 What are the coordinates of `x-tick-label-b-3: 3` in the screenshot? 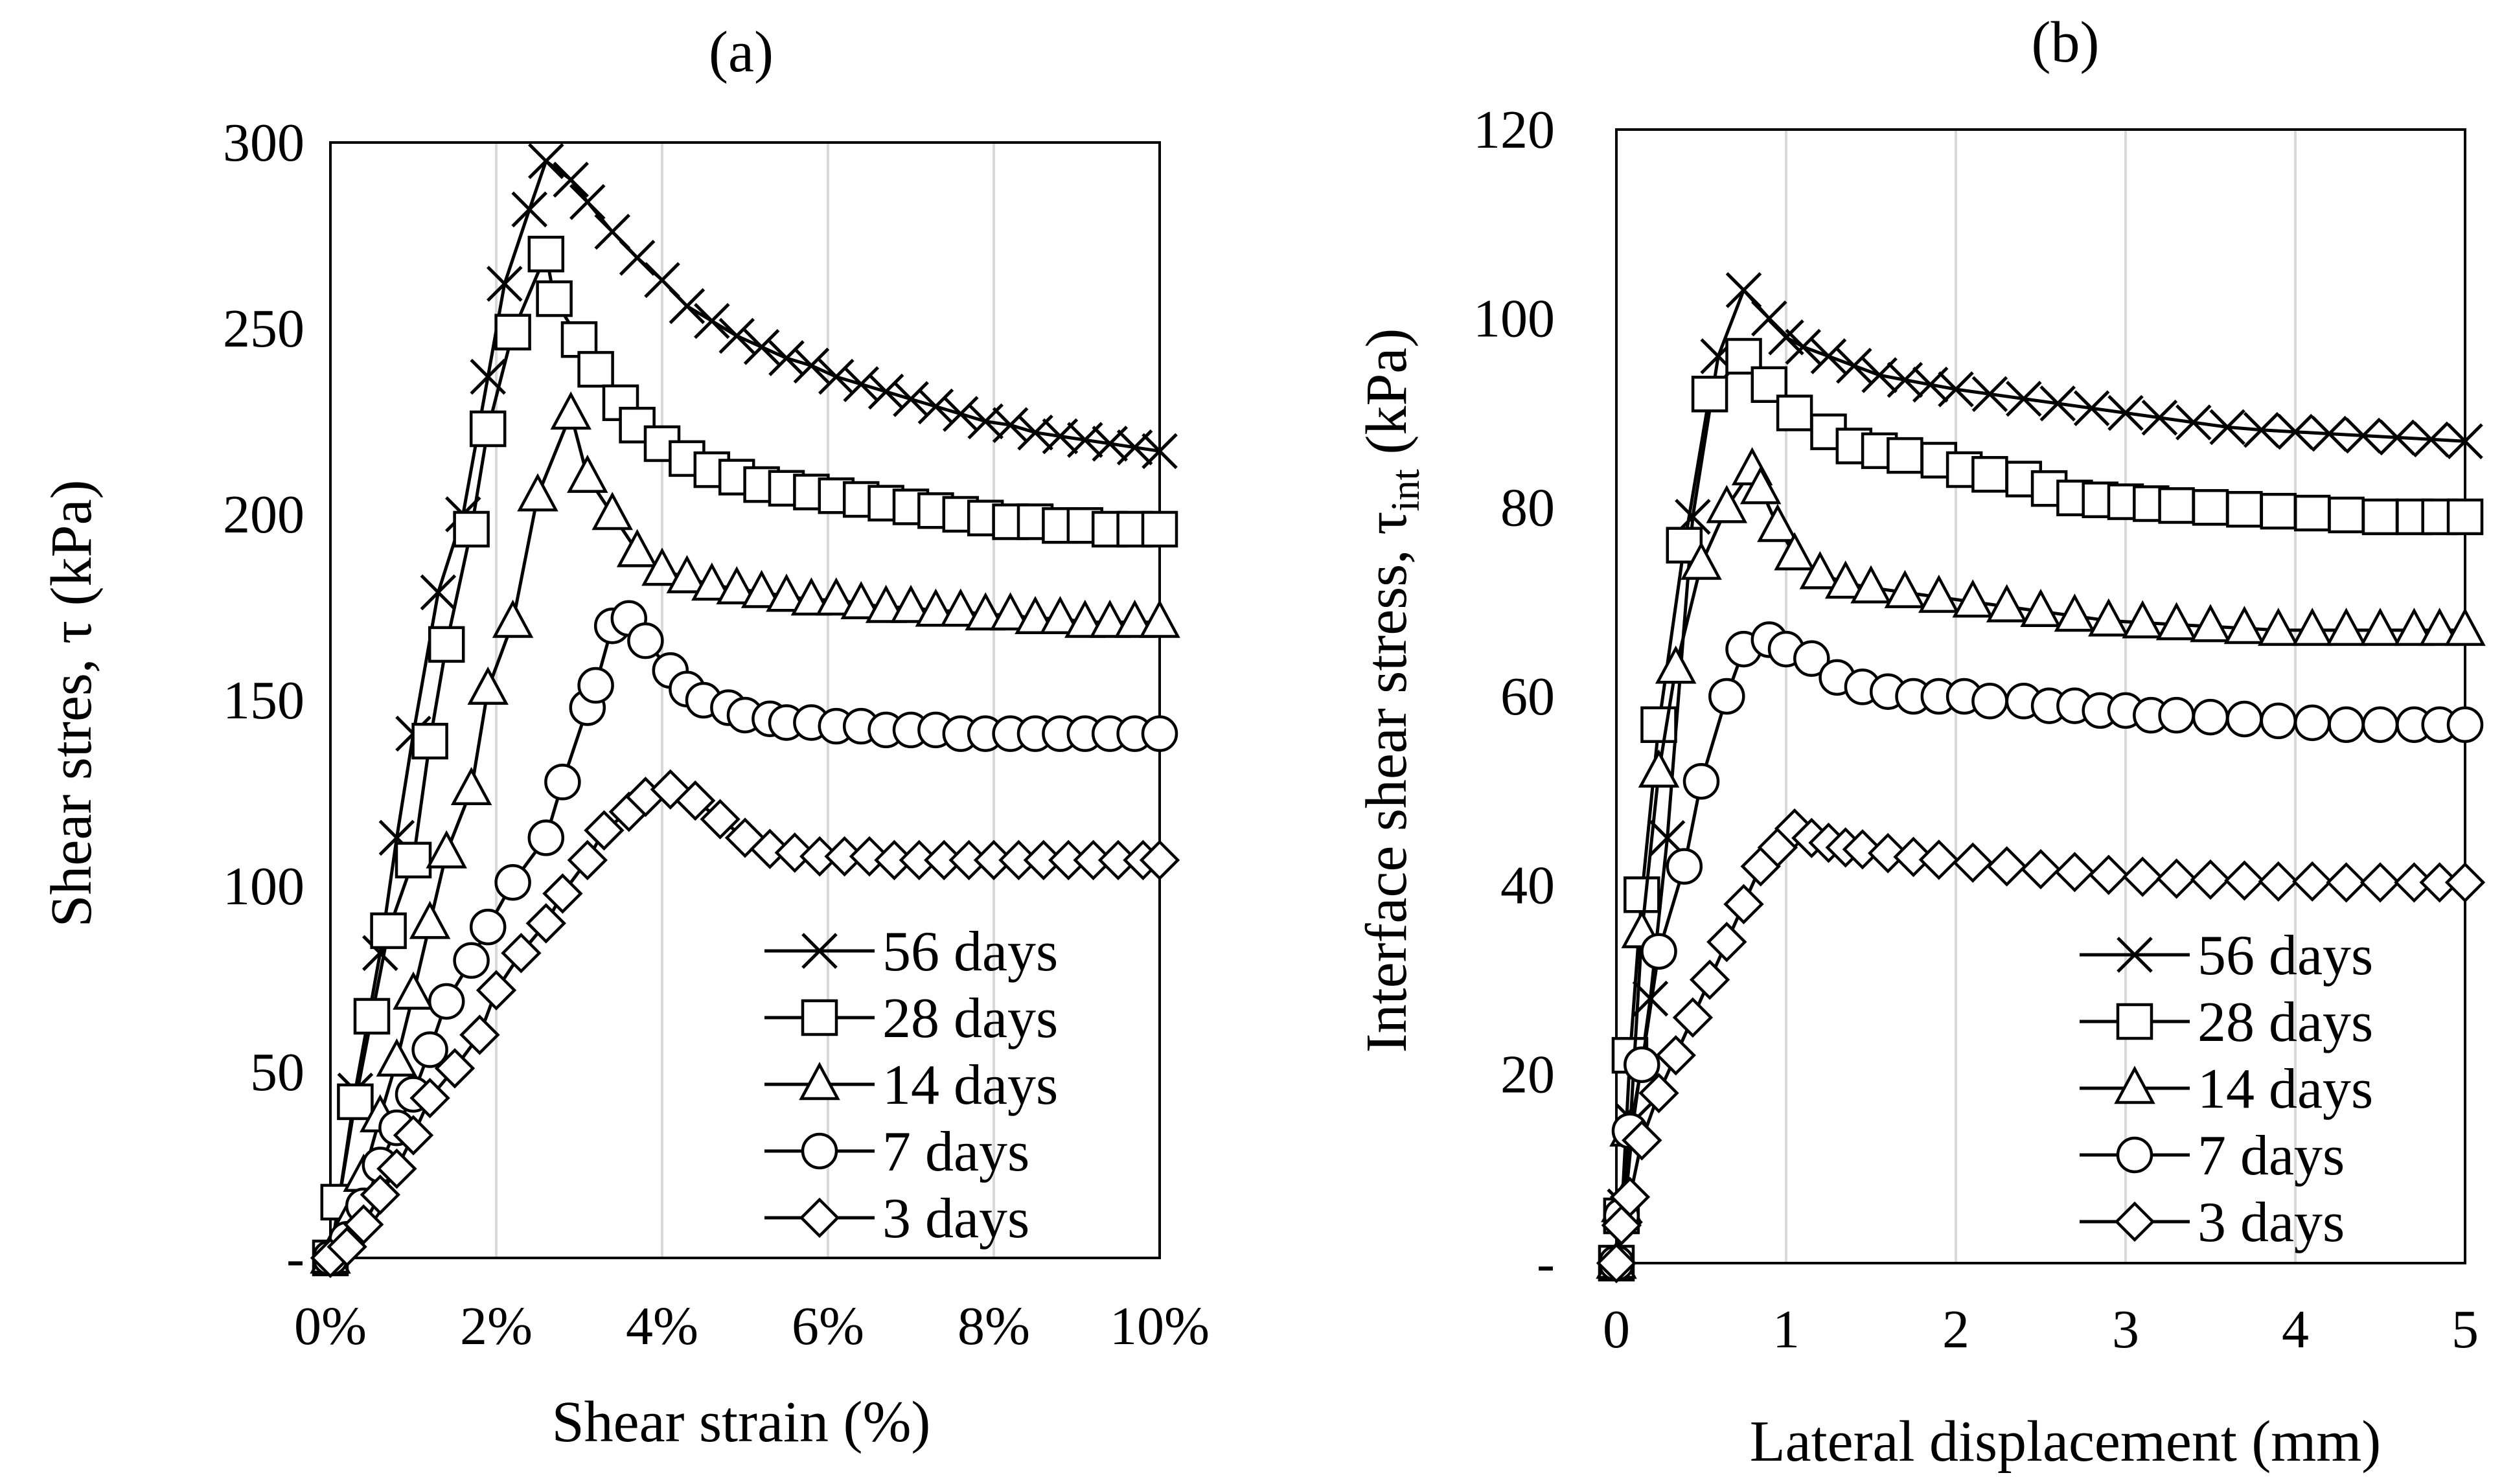 It's located at (2125, 1329).